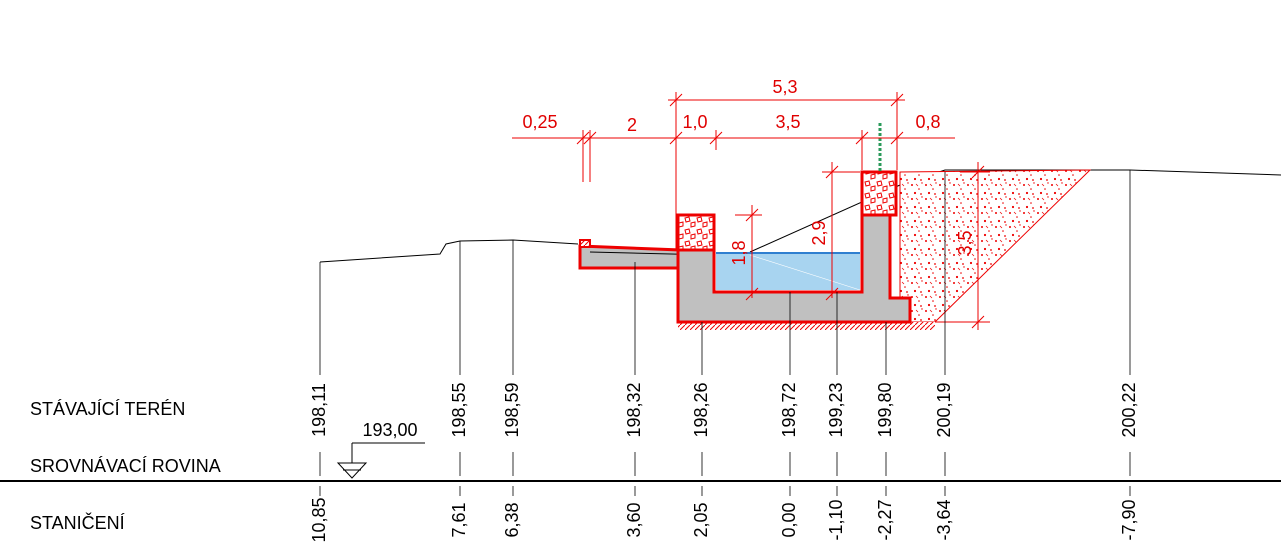 The width and height of the screenshot is (1281, 550). Describe the element at coordinates (701, 409) in the screenshot. I see `terrain-value: 198,26` at that location.